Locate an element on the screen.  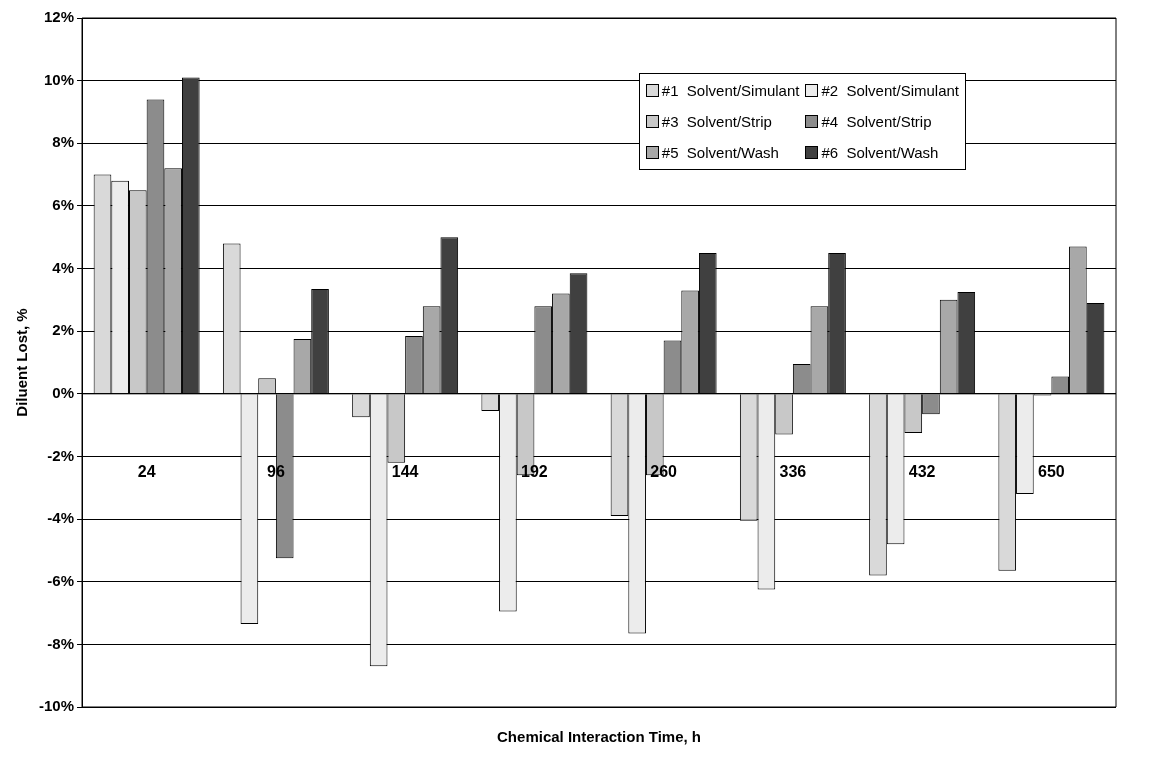
y-tick-label: -10% is located at coordinates (56, 706).